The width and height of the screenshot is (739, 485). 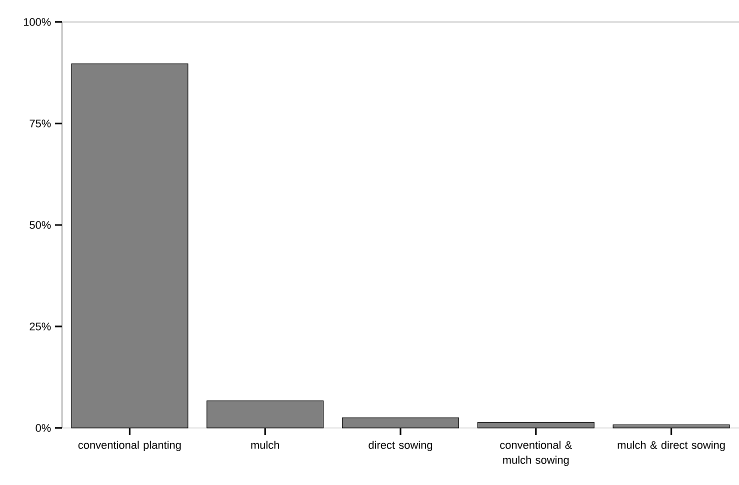 I want to click on y-tick-label: 50%, so click(x=40, y=225).